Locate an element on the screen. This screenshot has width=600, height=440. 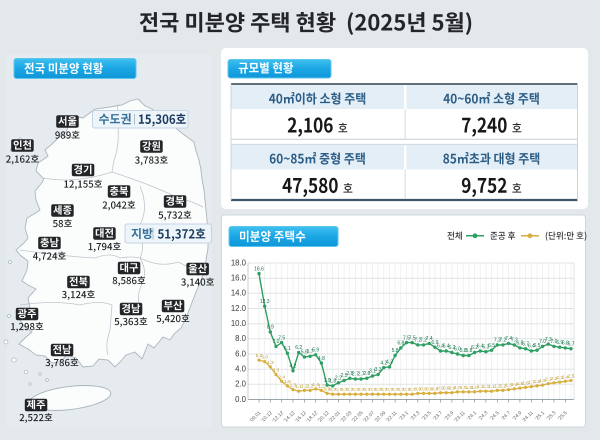
svg-text: 6.1 is located at coordinates (287, 349).